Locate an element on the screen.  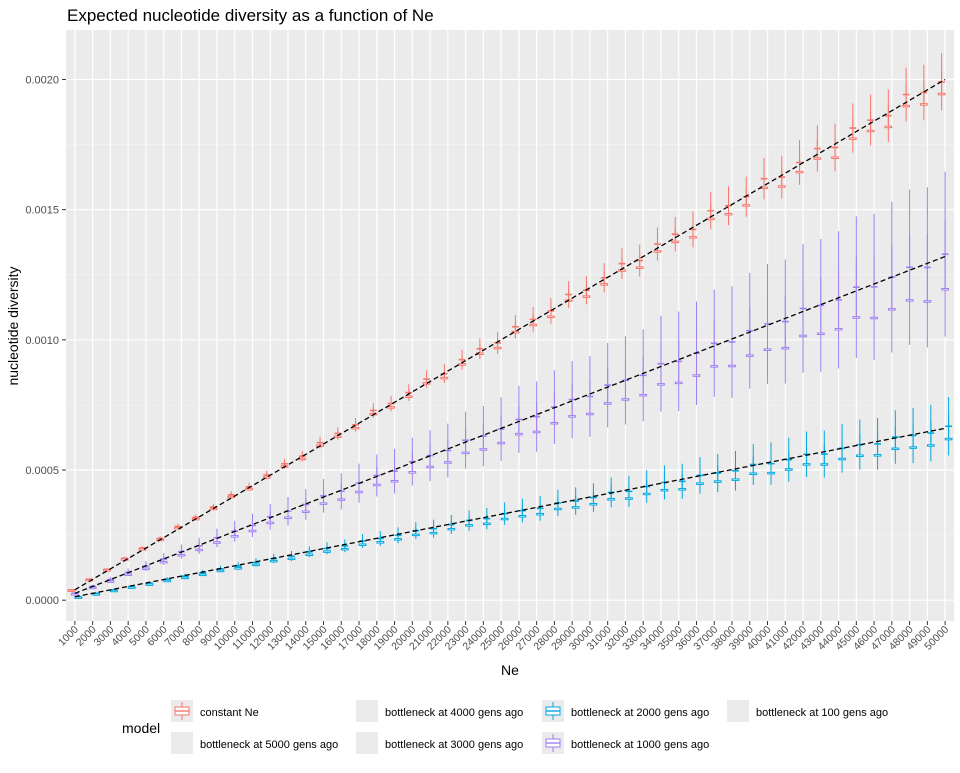
legend-label: bottleneck at 4000 gens ago is located at coordinates (454, 713).